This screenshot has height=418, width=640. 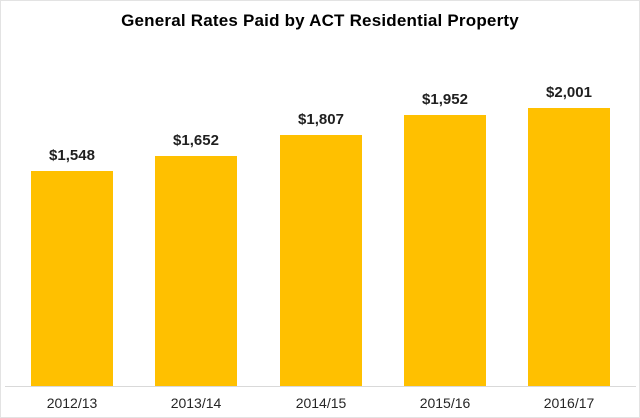 I want to click on x-axis-tick-label: 2014/15, so click(x=321, y=403).